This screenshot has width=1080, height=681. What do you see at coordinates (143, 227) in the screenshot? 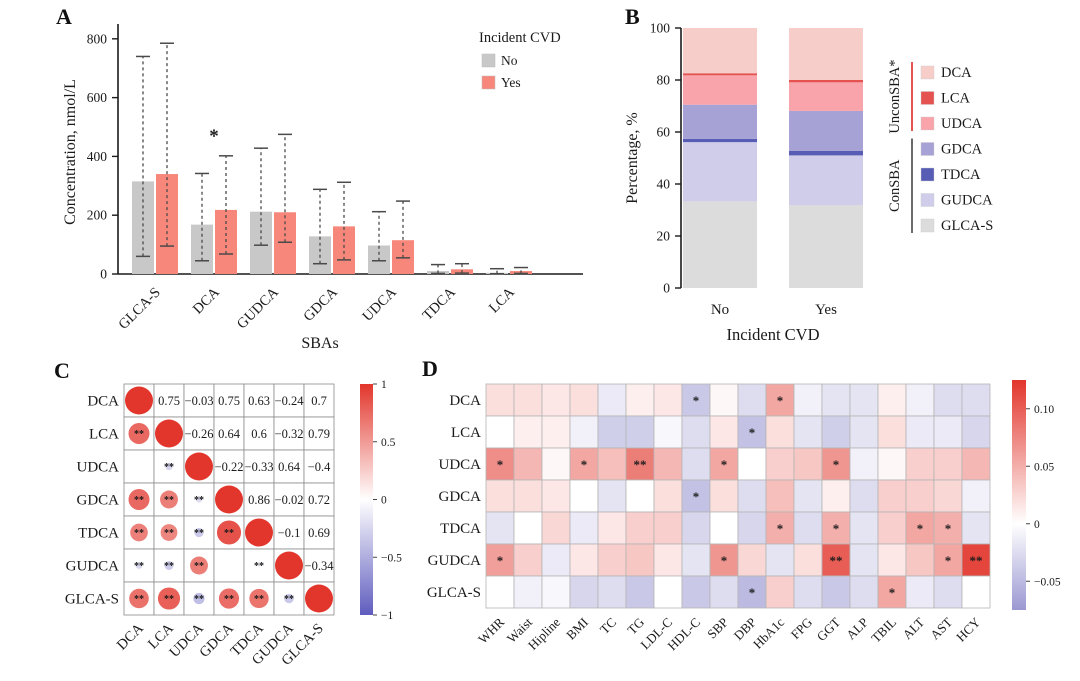
I see `bar-no-GLCA-S` at bounding box center [143, 227].